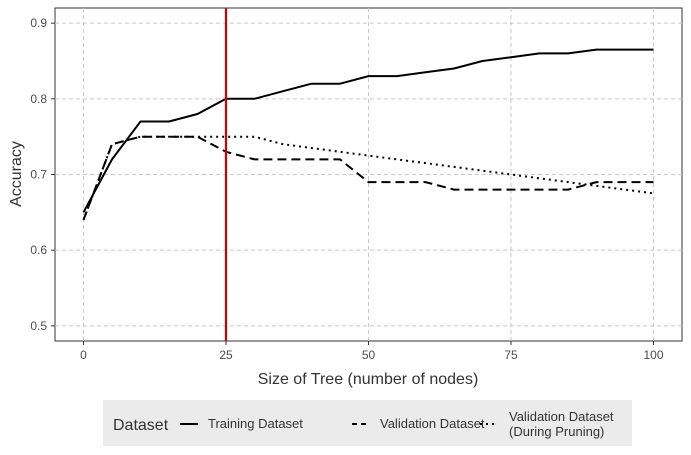  What do you see at coordinates (38, 326) in the screenshot?
I see `y-tick-label-0.5: 0.5` at bounding box center [38, 326].